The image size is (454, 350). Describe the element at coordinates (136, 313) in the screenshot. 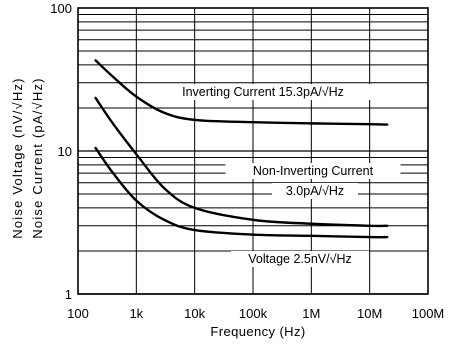

I see `x-tick-label: 1k` at that location.